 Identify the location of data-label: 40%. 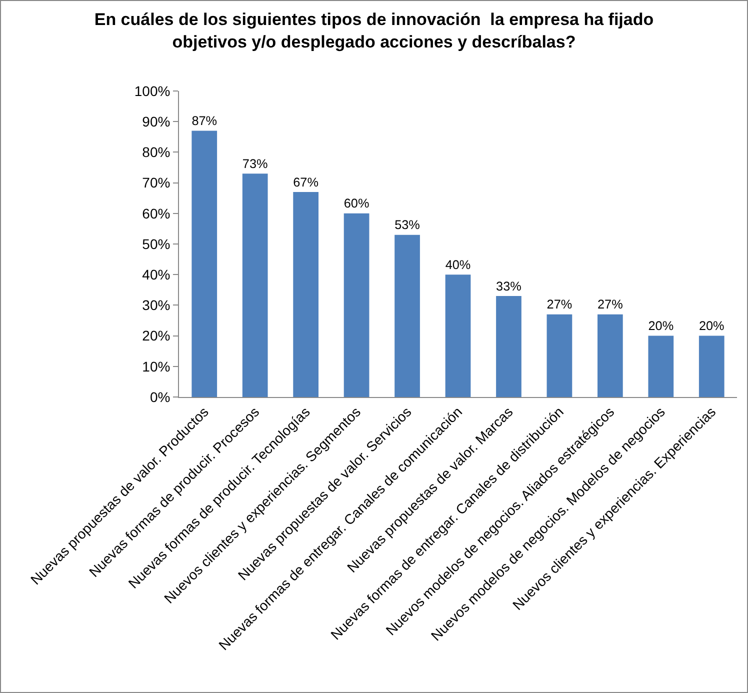
(458, 265).